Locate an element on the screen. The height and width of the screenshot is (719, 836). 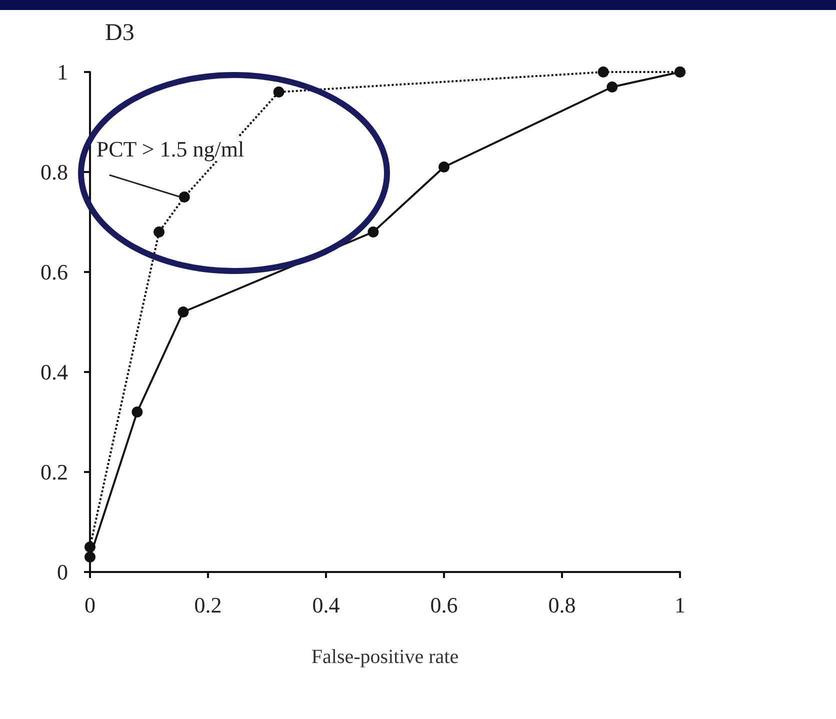
y-tick-label: 0.4 is located at coordinates (54, 372).